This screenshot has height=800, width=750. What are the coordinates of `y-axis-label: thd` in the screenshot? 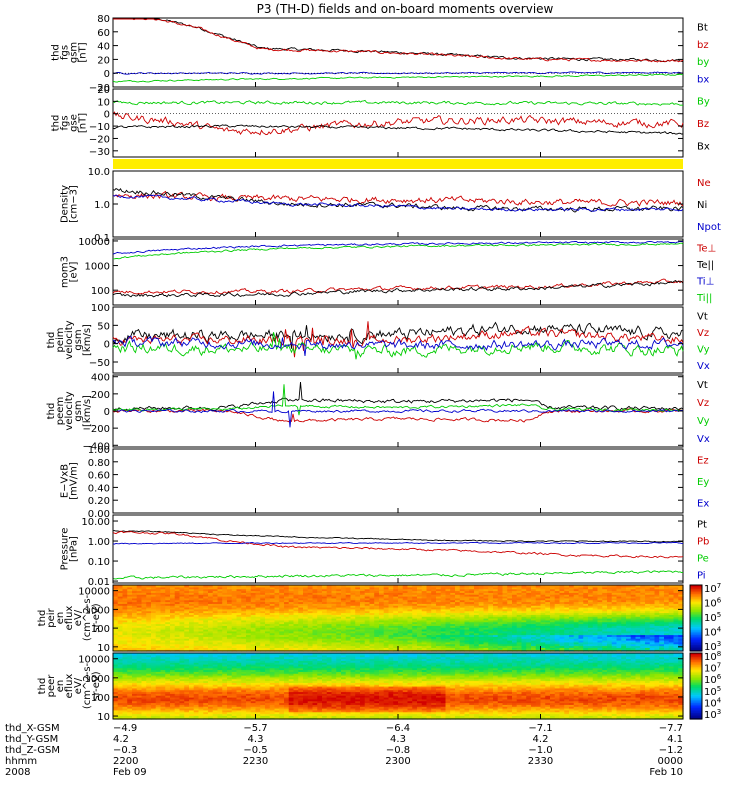 It's located at (51, 340).